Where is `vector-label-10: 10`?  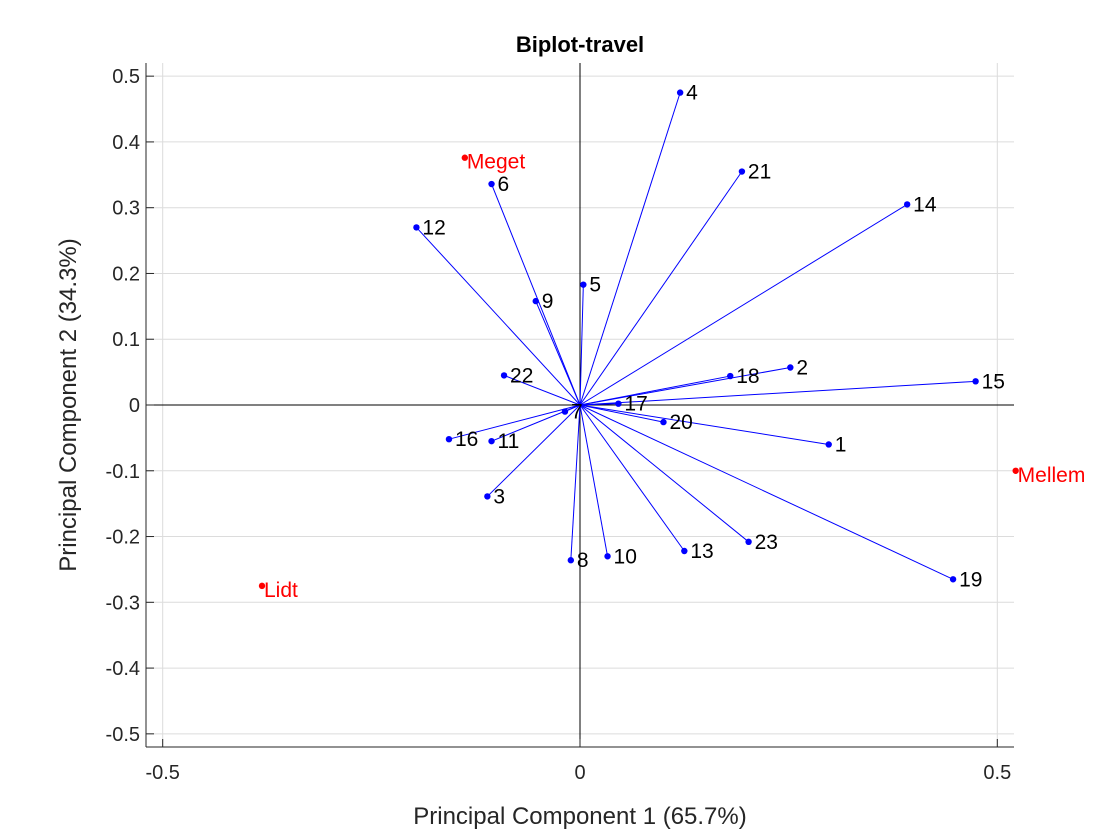 vector-label-10: 10 is located at coordinates (625, 556).